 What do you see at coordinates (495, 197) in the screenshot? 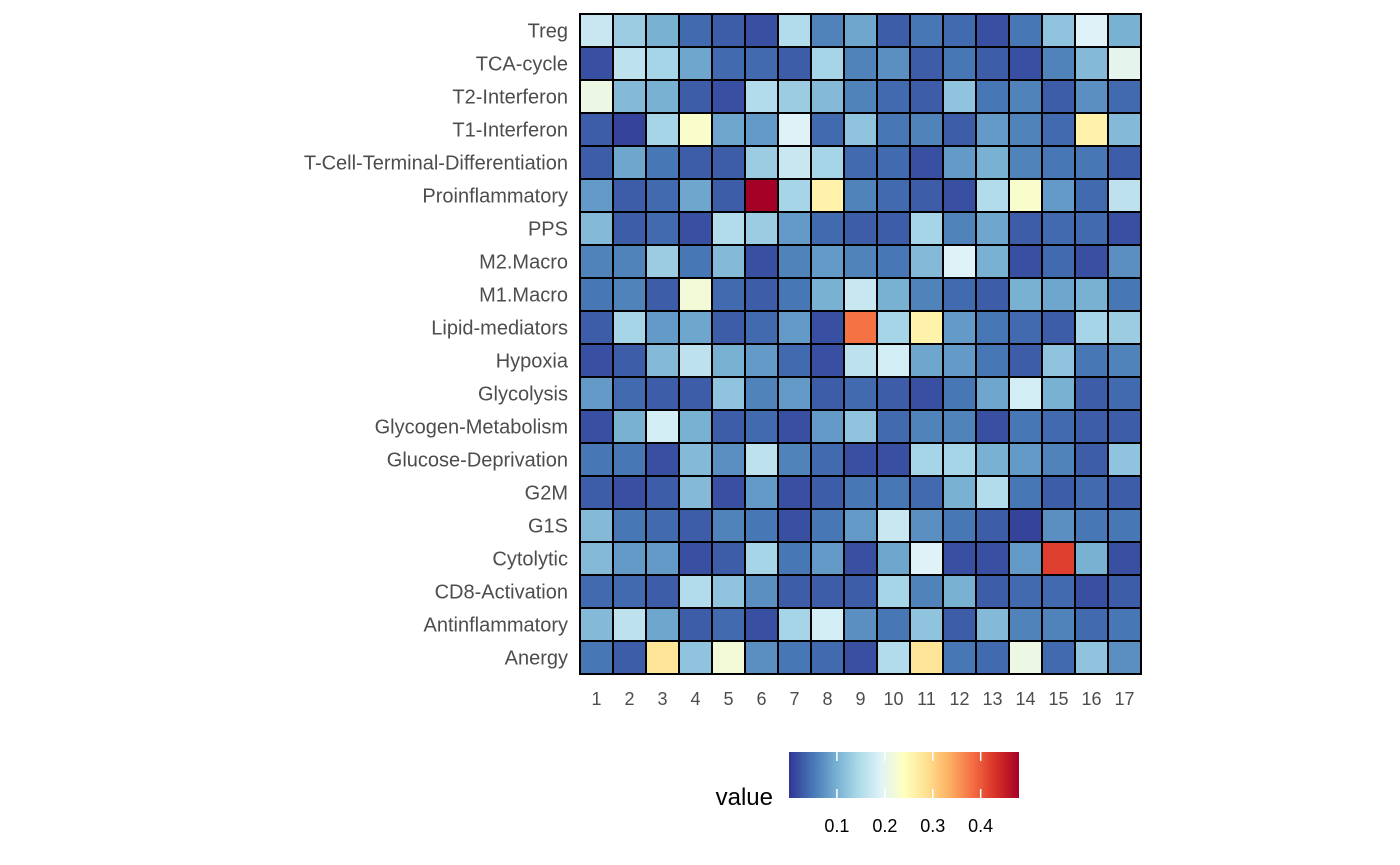
I see `row-label: Proinflammatory` at bounding box center [495, 197].